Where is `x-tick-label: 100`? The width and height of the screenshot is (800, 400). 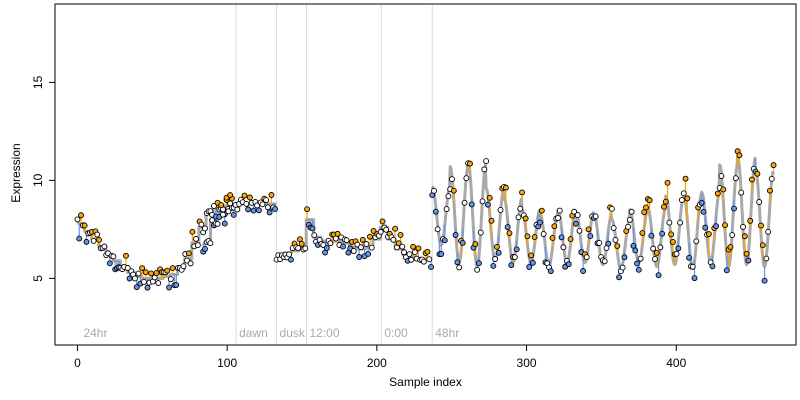 x-tick-label: 100 is located at coordinates (227, 363).